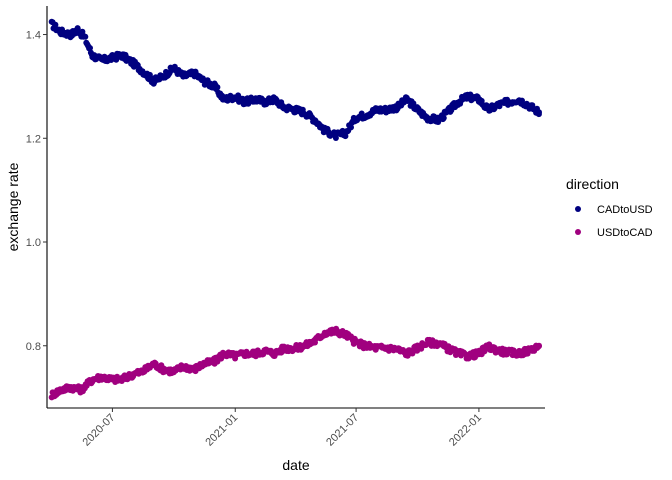  What do you see at coordinates (465, 430) in the screenshot?
I see `x-tick-label: 2022-01` at bounding box center [465, 430].